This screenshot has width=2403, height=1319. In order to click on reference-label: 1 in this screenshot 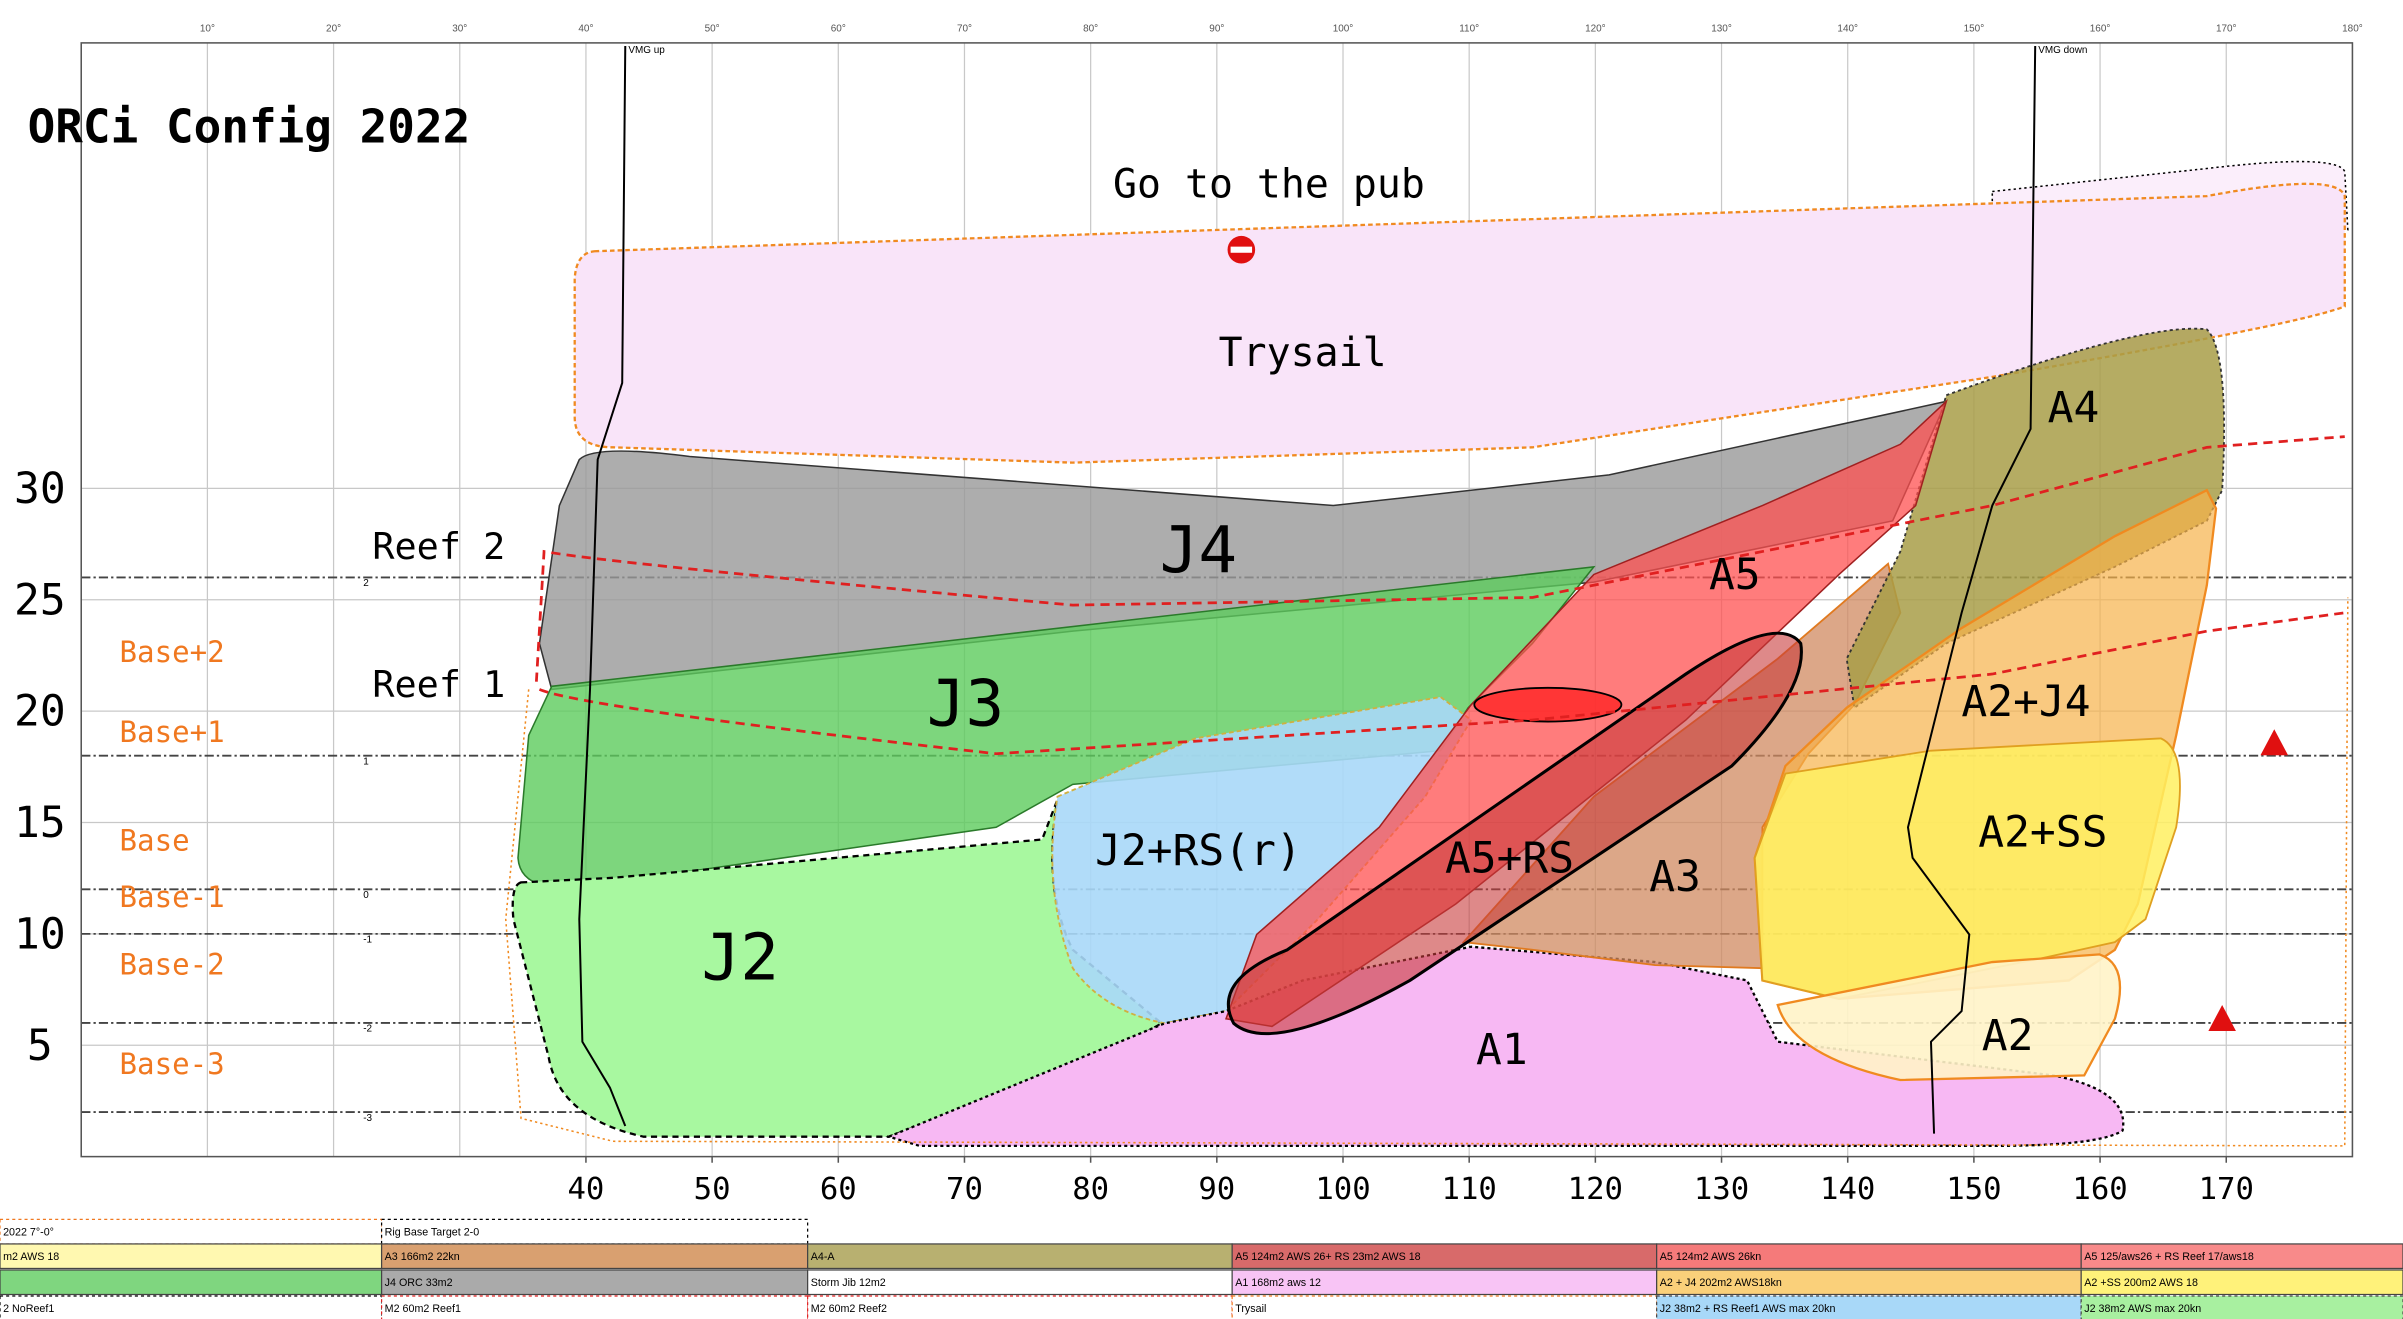, I will do `click(366, 761)`.